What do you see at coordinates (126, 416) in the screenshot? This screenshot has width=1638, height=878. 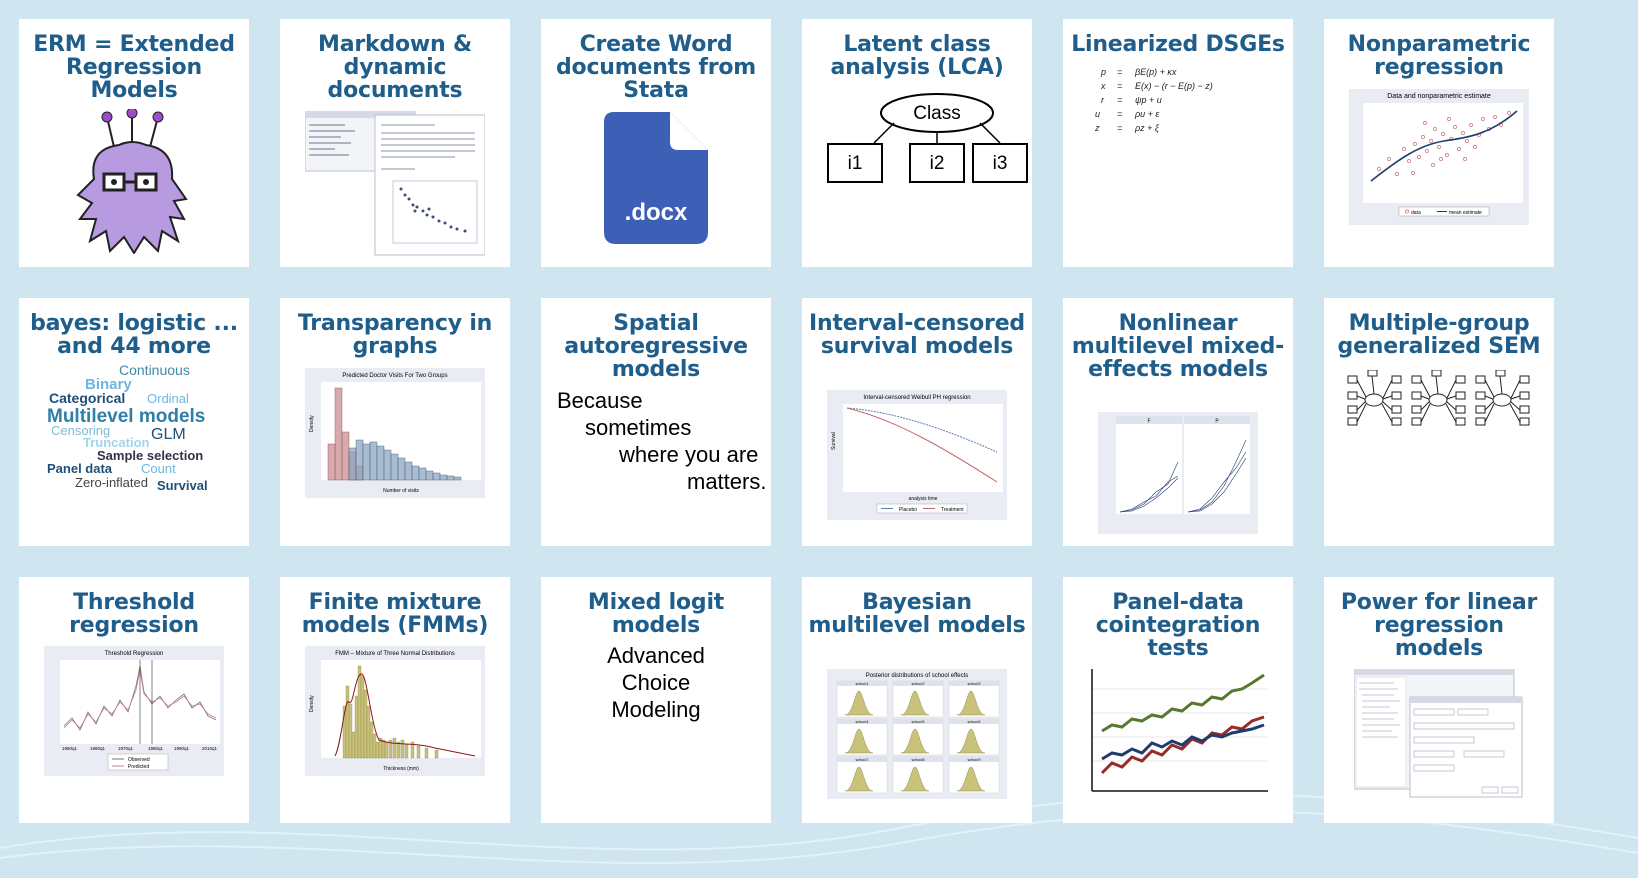 I see `word: Multilevel models` at bounding box center [126, 416].